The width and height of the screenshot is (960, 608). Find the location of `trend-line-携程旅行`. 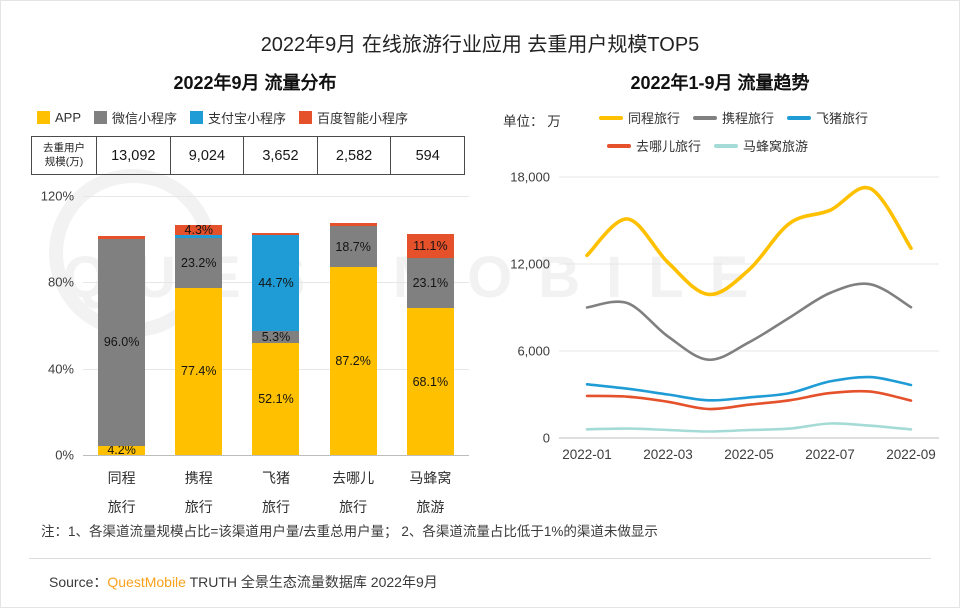

trend-line-携程旅行 is located at coordinates (749, 322).